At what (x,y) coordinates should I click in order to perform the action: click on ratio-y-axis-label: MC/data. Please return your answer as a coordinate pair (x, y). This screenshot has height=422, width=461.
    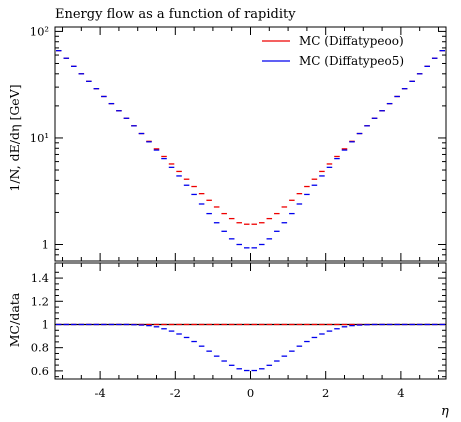
    Looking at the image, I should click on (14, 319).